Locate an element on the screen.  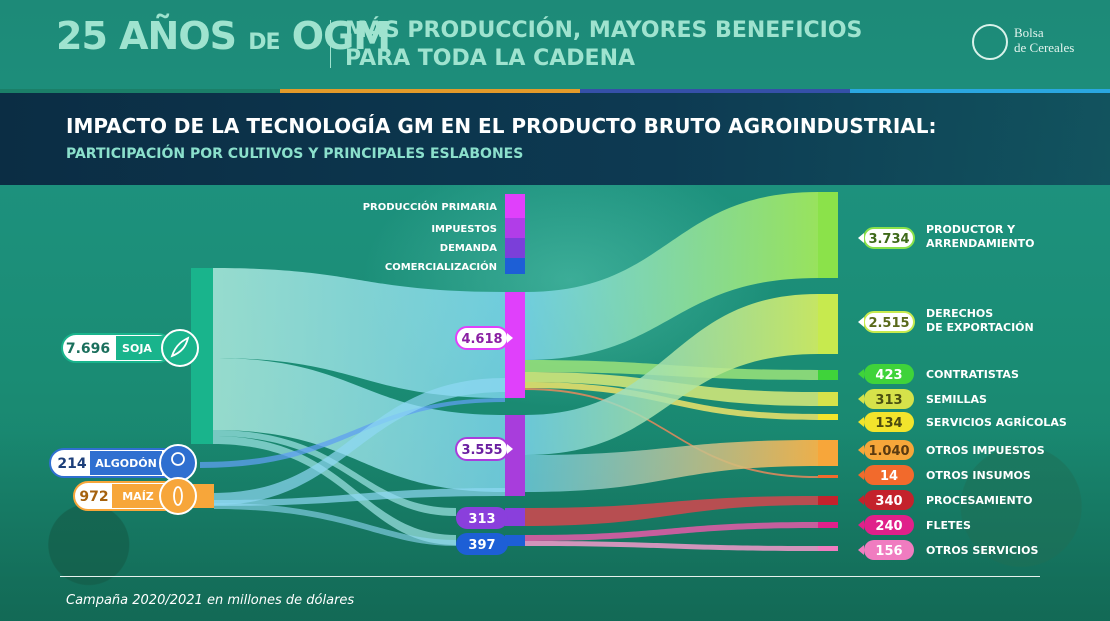
logo-text-line2: de Cereales is located at coordinates (1044, 47).